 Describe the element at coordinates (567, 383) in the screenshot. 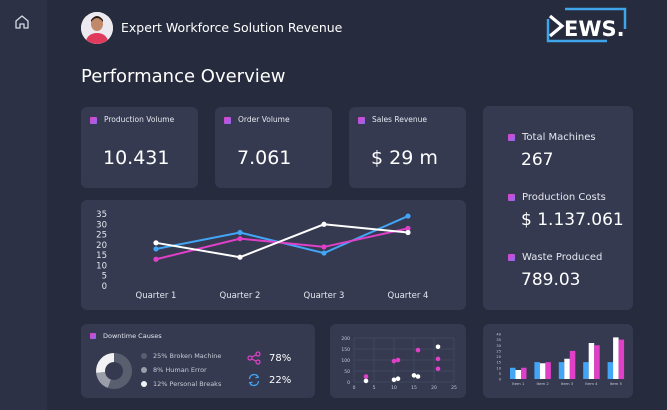

I see `x-tick-label: Item 3` at that location.